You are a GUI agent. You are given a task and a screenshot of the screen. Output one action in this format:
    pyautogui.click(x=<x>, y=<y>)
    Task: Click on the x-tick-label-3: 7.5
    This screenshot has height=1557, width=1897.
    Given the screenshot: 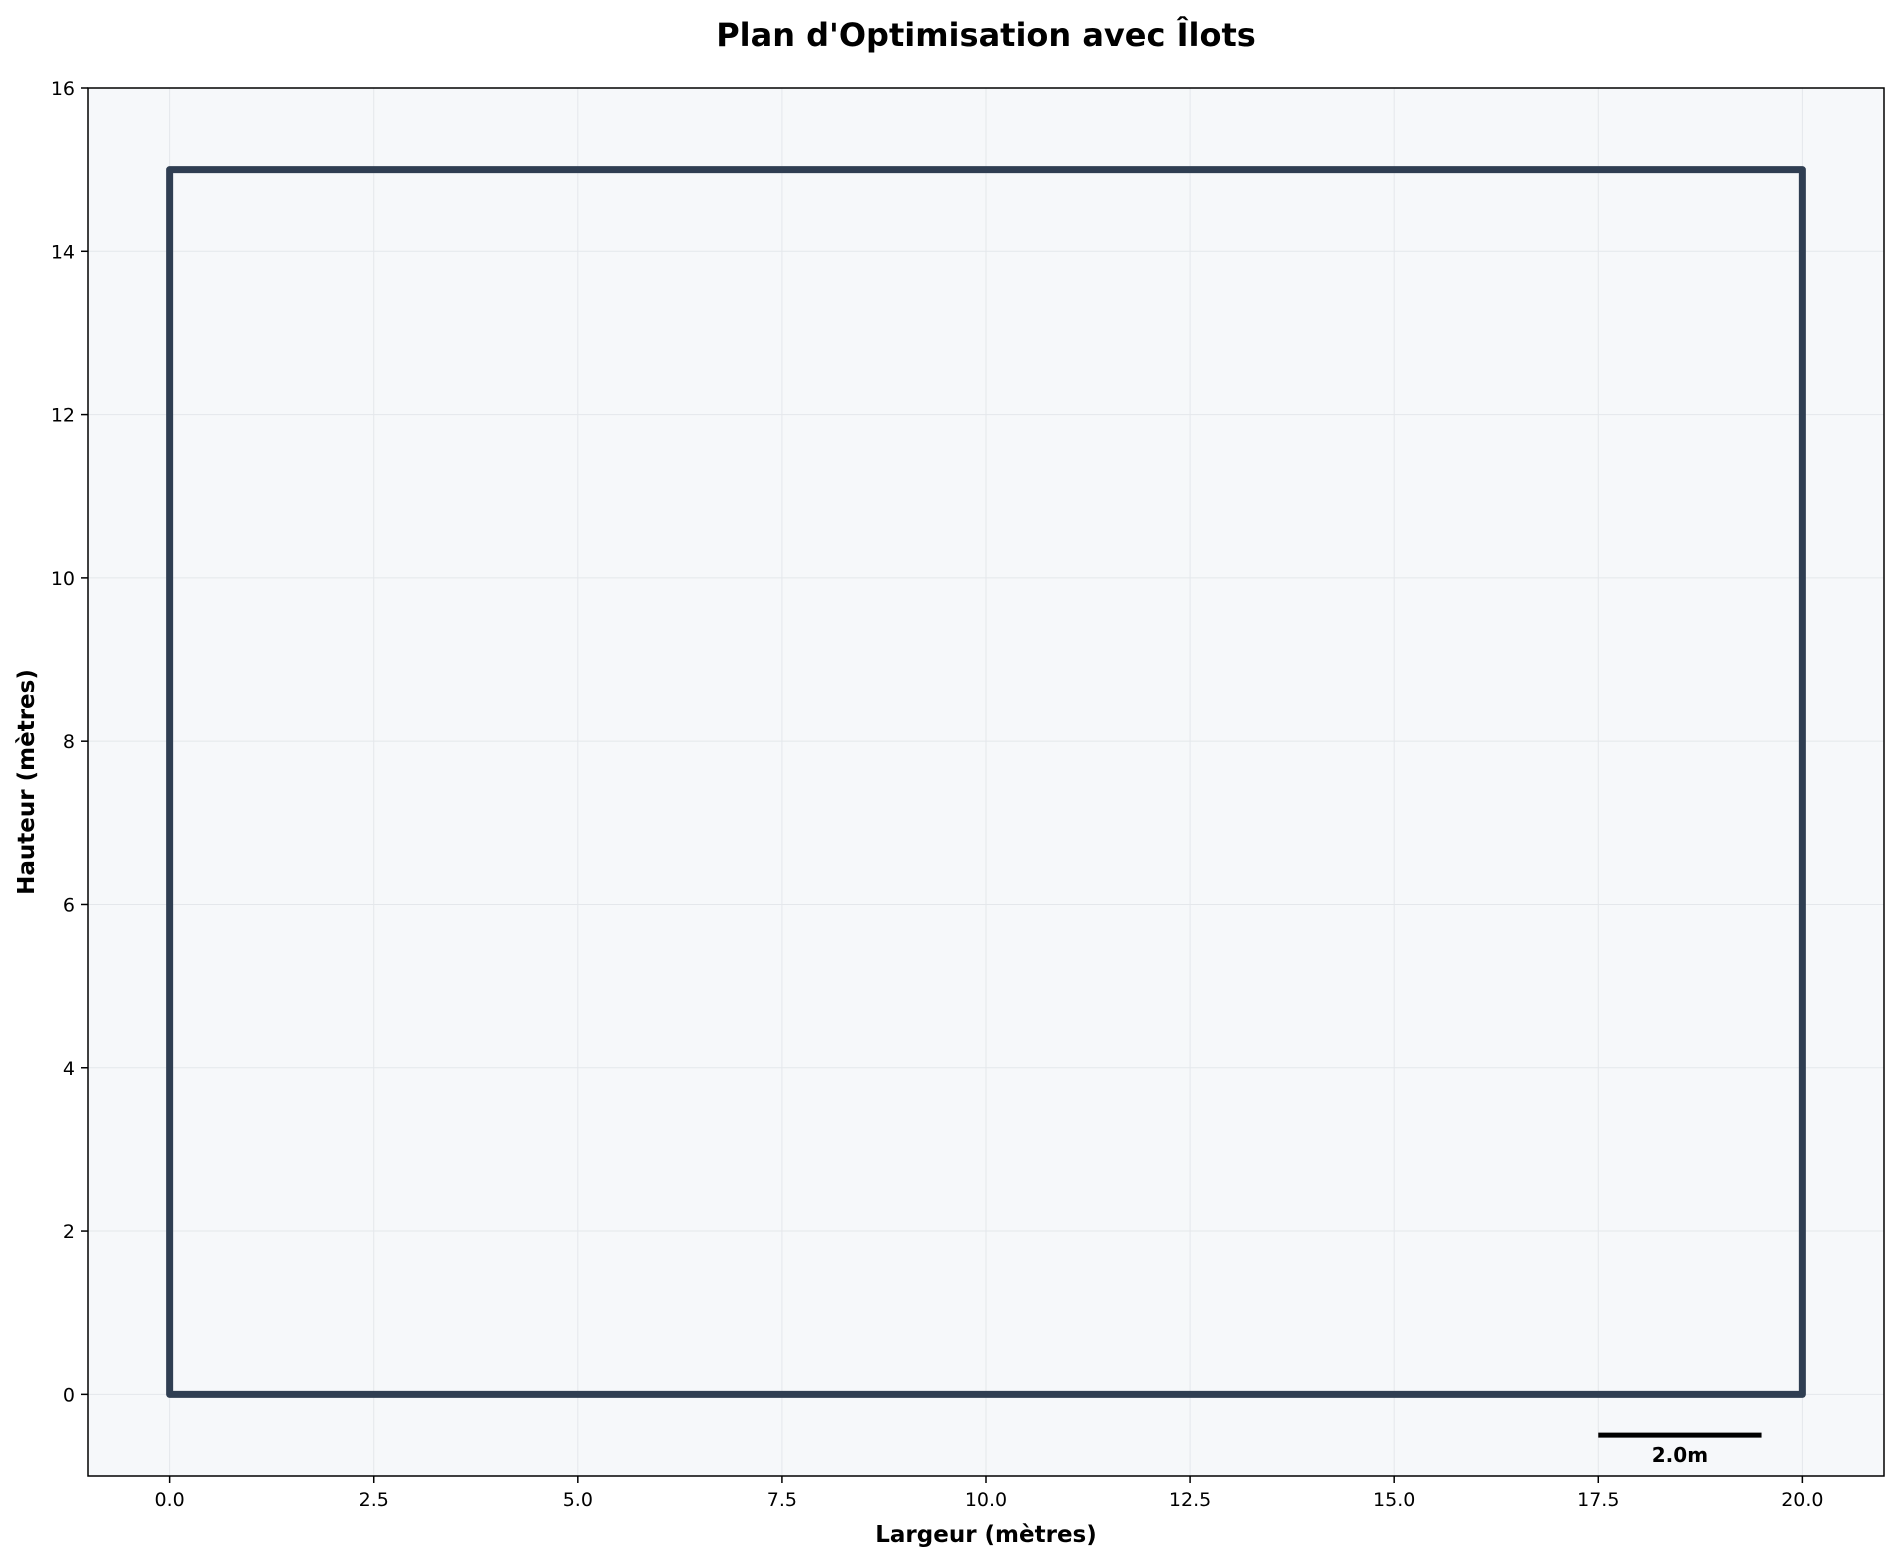 What is the action you would take?
    pyautogui.click(x=782, y=1500)
    